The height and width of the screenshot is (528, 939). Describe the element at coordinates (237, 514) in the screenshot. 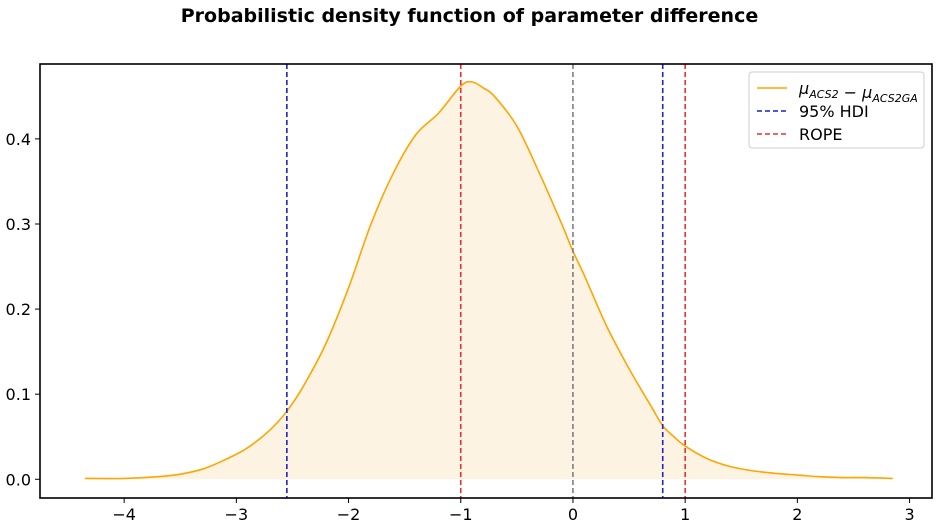

I see `x-tick-label: −3` at that location.